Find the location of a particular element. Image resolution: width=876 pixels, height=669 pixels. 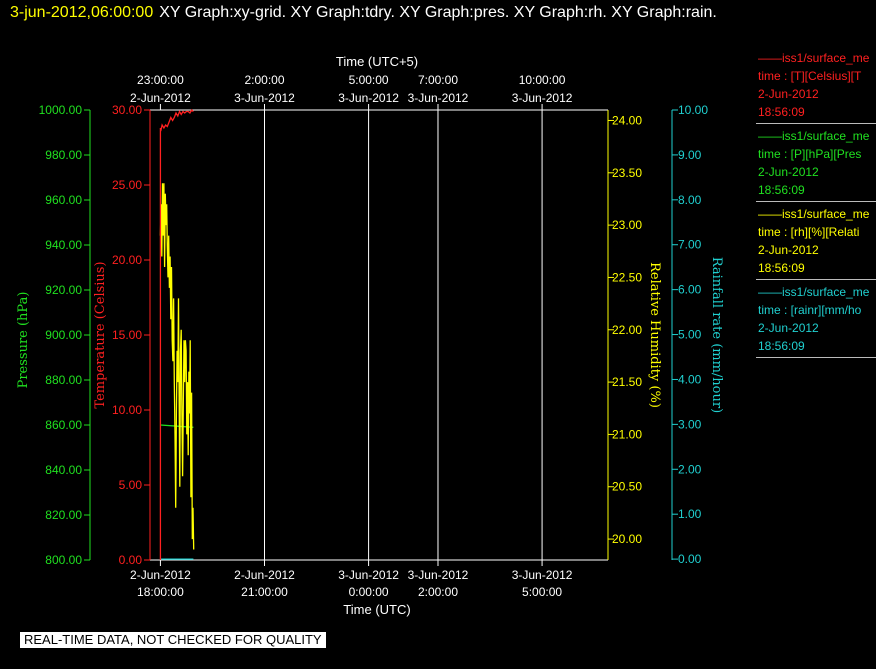

rh-tick-label: 23.50 is located at coordinates (627, 173).